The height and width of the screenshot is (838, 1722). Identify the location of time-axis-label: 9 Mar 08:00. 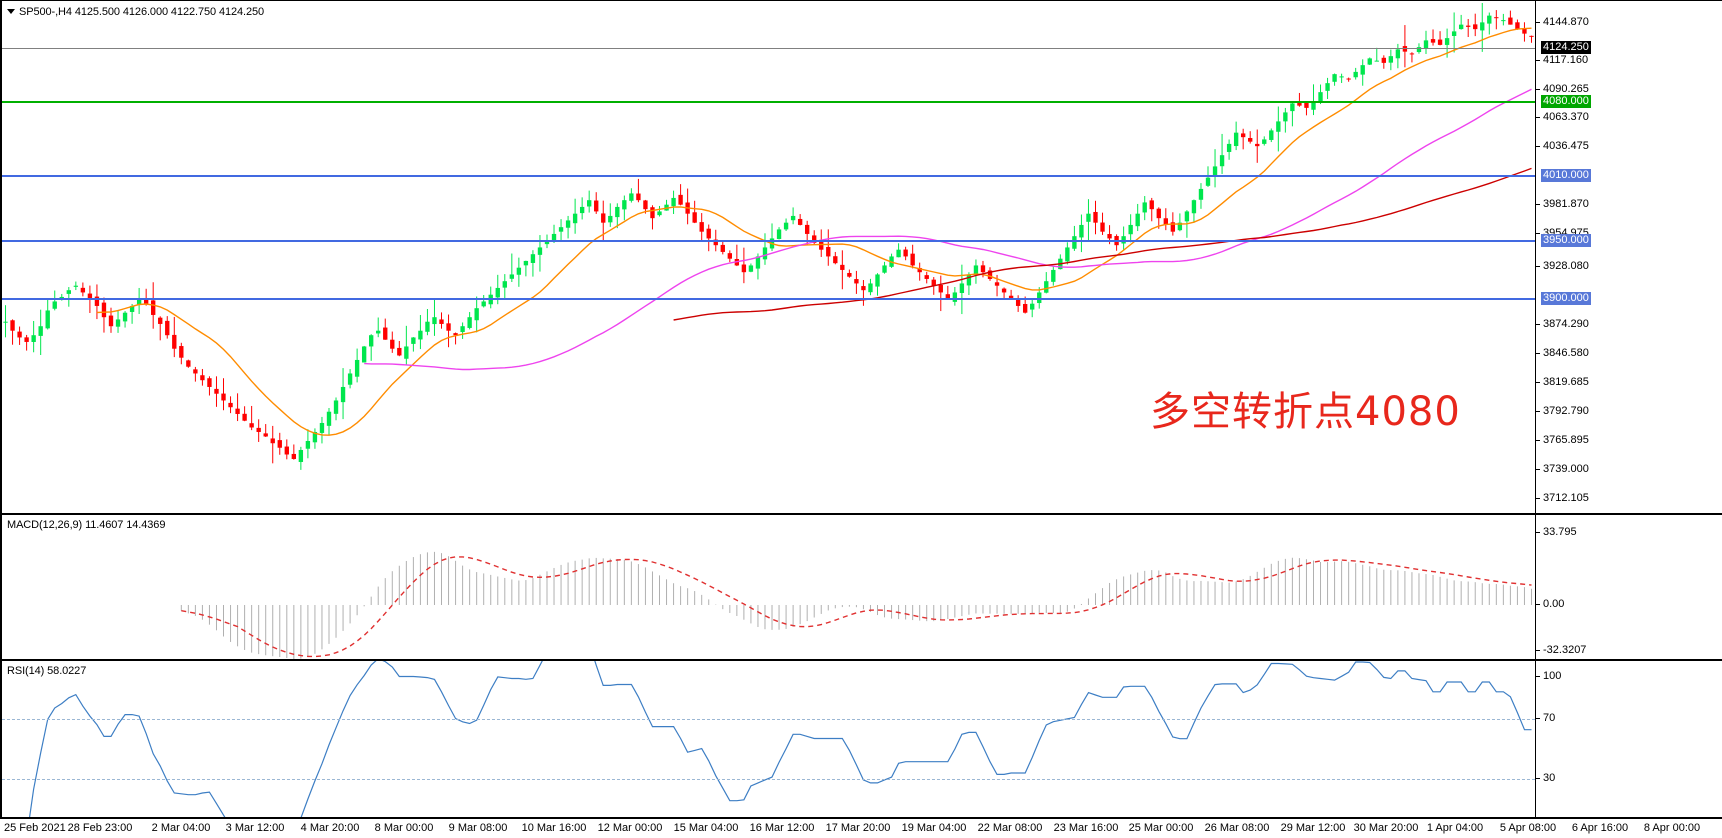
(478, 828).